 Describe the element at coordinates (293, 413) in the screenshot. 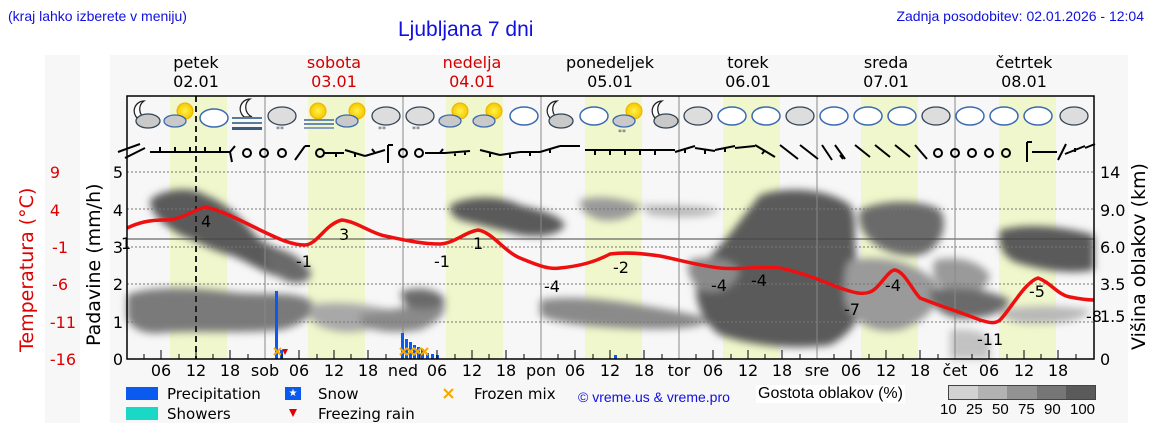

I see `freezing-rain-icon` at that location.